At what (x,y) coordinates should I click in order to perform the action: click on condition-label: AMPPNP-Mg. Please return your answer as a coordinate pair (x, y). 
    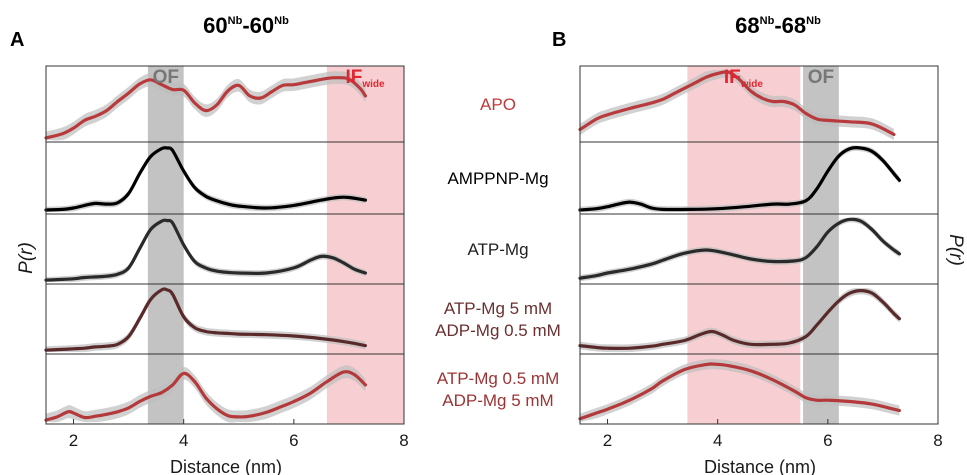
    Looking at the image, I should click on (497, 178).